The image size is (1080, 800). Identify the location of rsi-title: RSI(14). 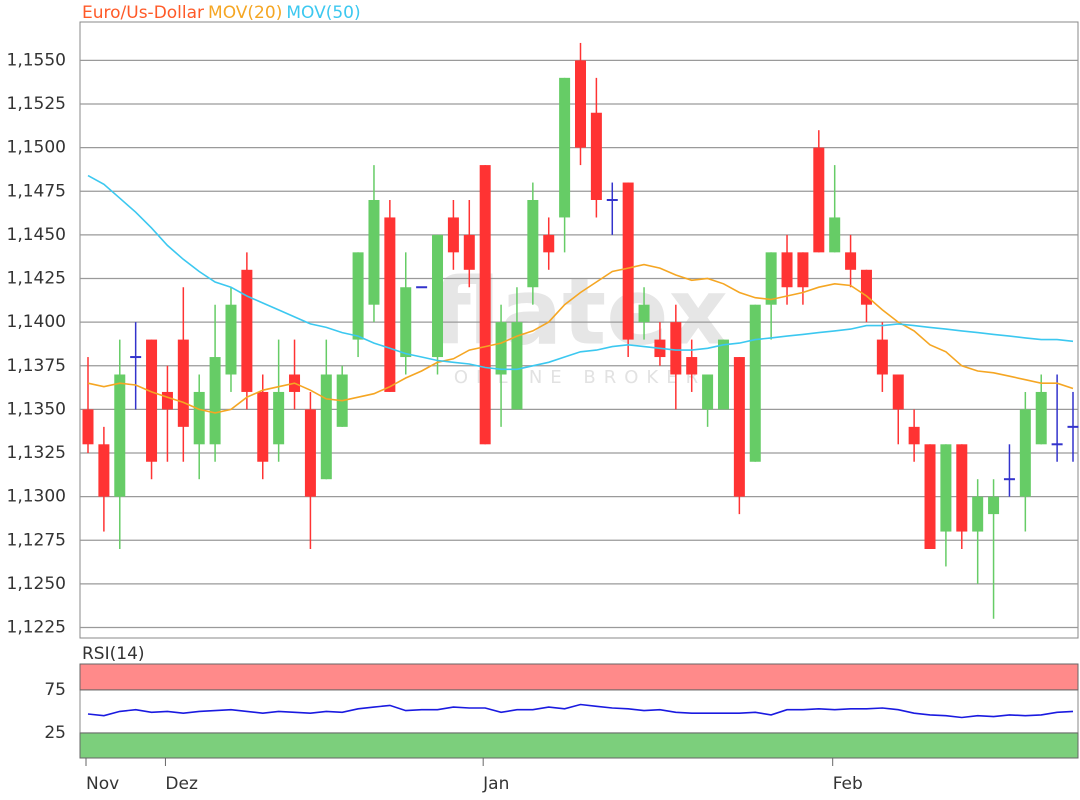
(113, 654).